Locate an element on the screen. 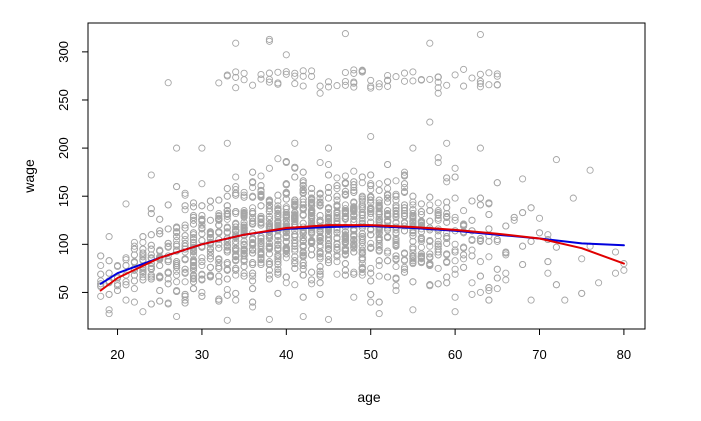 Image resolution: width=701 pixels, height=421 pixels. x-tick-label: 40 is located at coordinates (286, 354).